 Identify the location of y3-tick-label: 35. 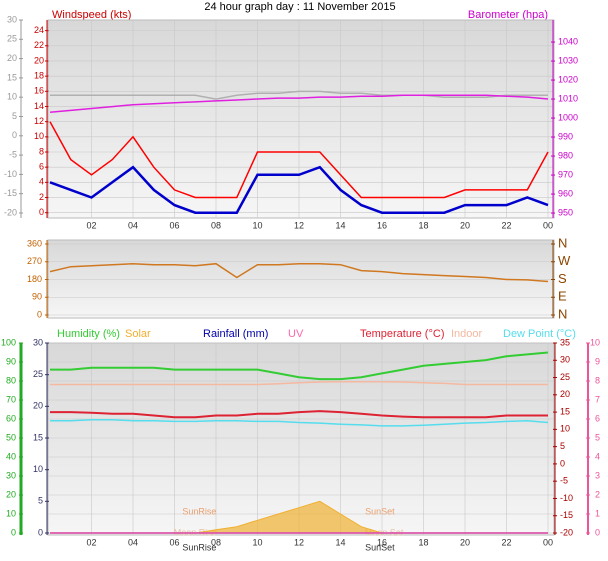
(565, 342).